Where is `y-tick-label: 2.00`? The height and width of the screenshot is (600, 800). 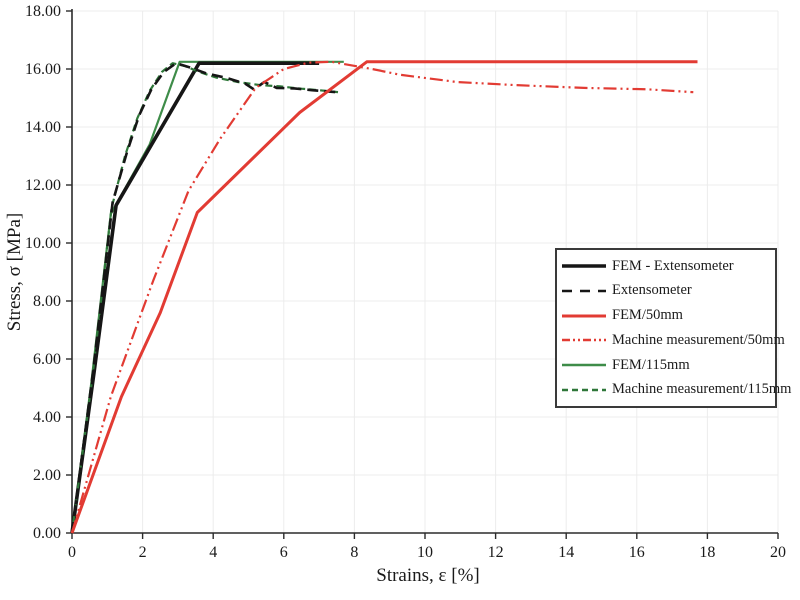 y-tick-label: 2.00 is located at coordinates (47, 475).